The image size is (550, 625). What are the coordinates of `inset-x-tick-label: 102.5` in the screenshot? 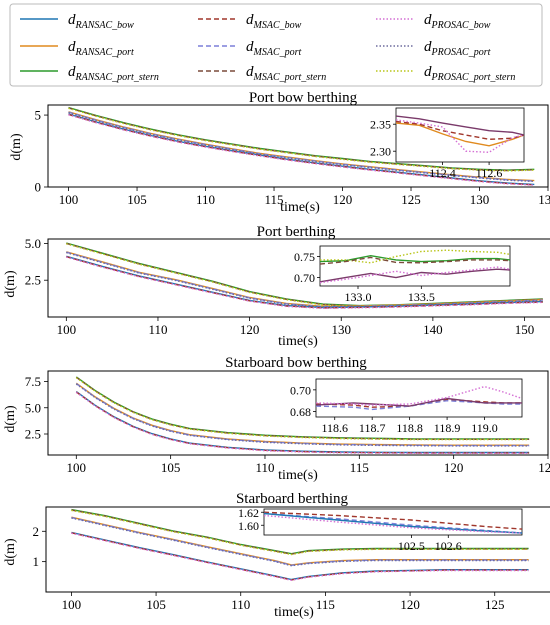 It's located at (411, 546).